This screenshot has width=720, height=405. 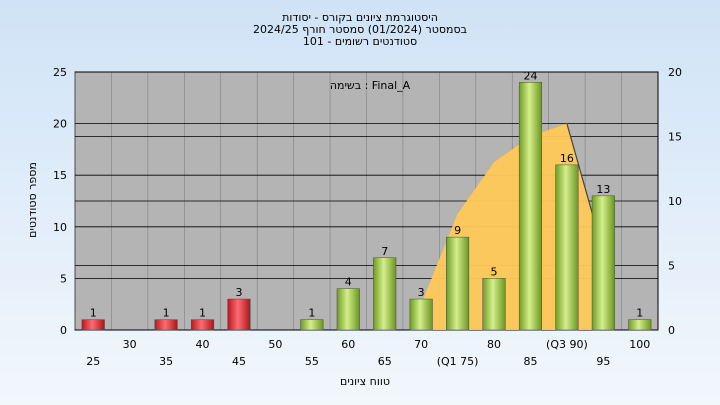 I want to click on y-tick-label: 0, so click(x=63, y=330).